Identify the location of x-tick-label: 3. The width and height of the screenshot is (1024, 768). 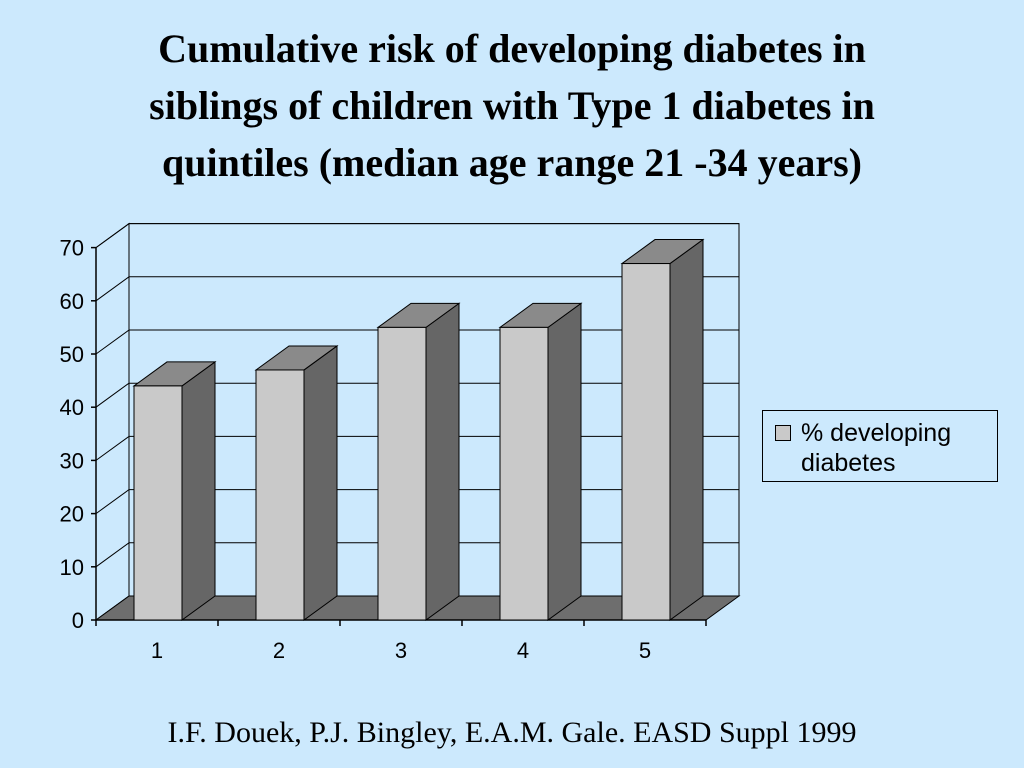
(401, 650).